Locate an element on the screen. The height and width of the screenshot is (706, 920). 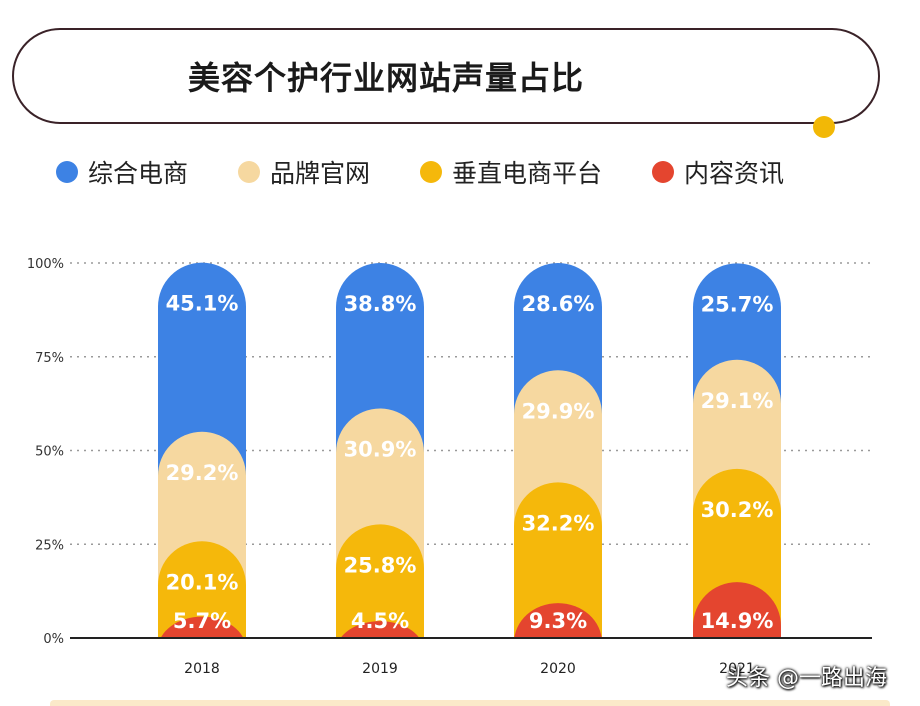
data-label: 45.1% is located at coordinates (202, 304).